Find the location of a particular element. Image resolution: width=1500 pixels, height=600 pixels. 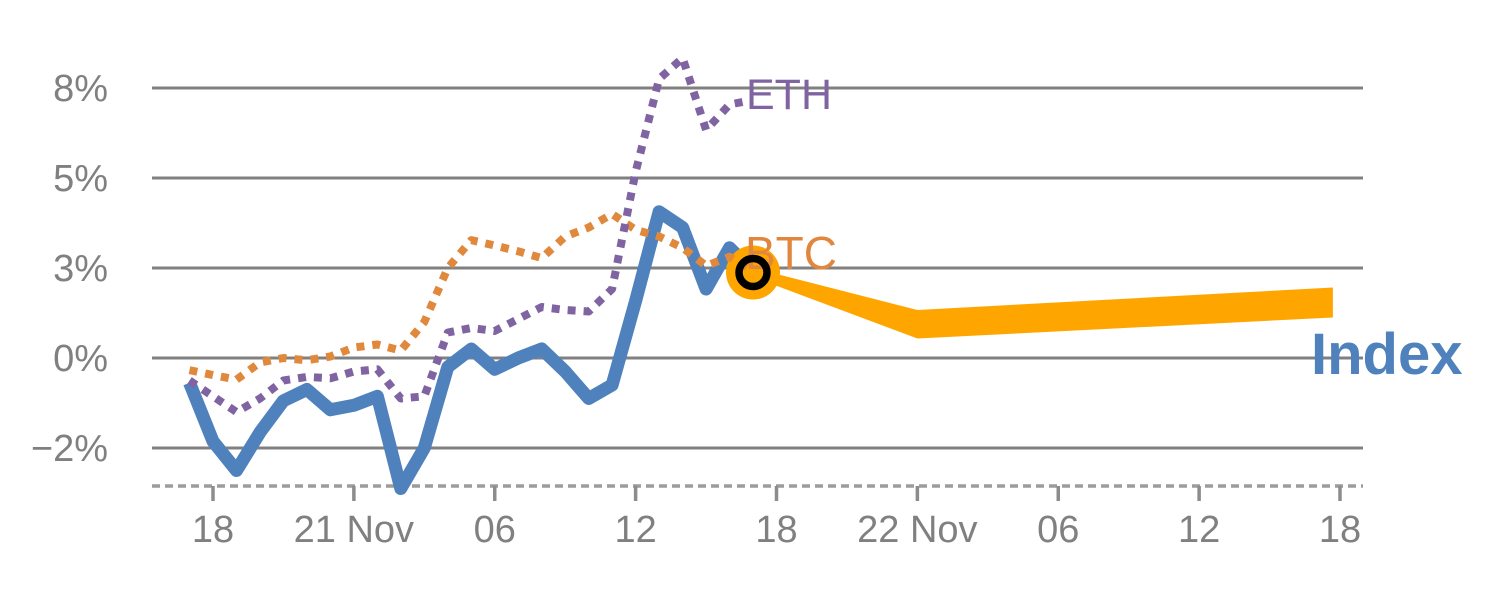

forecast-band-start-disc is located at coordinates (753, 272).